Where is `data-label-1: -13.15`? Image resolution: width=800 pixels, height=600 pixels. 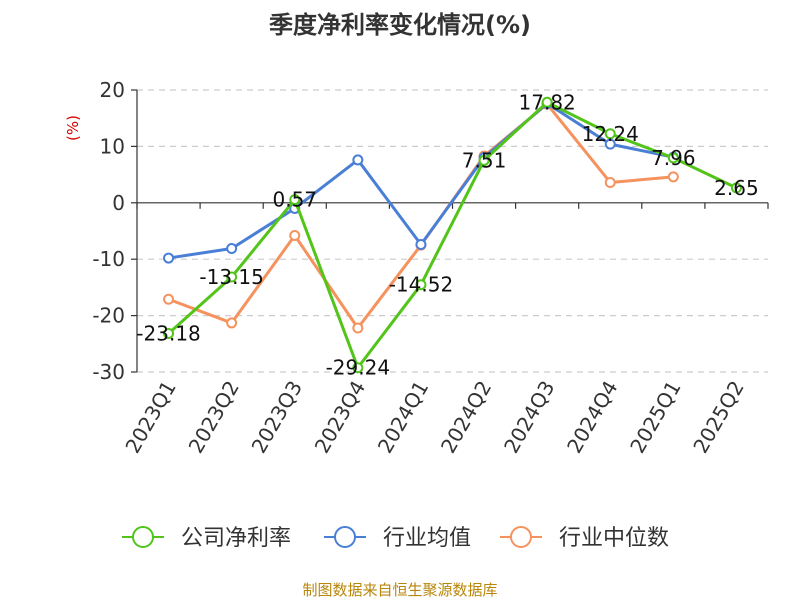
data-label-1: -13.15 is located at coordinates (231, 277).